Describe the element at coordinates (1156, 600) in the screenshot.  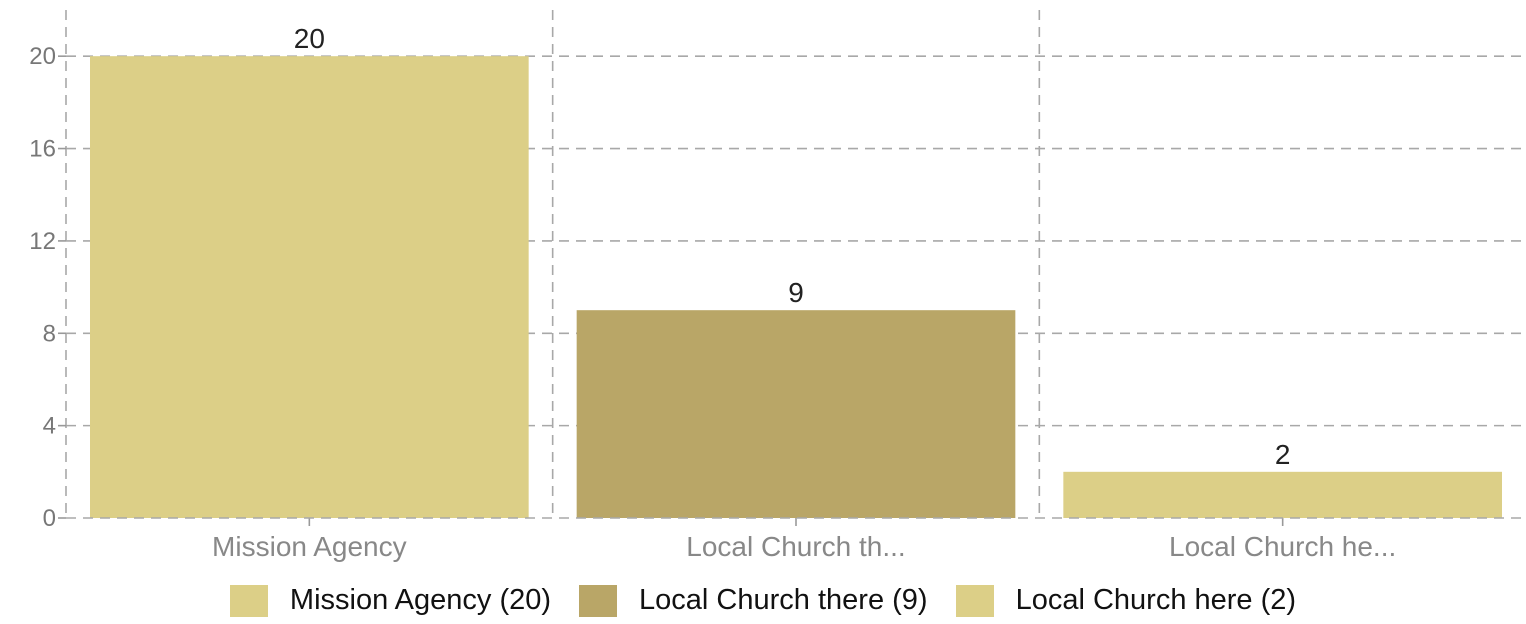
I see `legend-label: Local Church here (2)` at that location.